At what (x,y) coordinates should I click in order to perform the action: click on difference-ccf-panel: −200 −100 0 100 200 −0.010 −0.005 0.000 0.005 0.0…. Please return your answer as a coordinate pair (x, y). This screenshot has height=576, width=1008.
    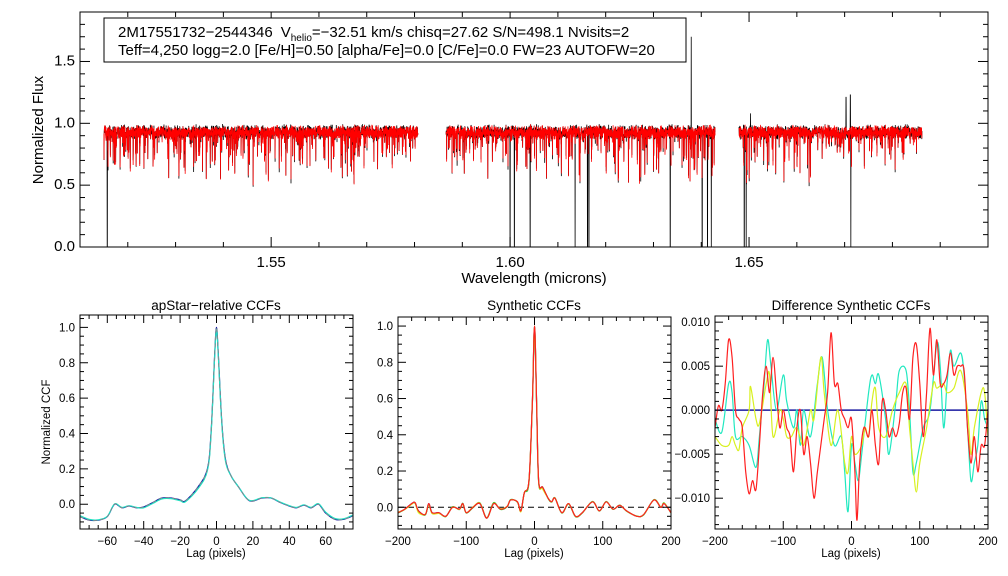
    Looking at the image, I should click on (836, 431).